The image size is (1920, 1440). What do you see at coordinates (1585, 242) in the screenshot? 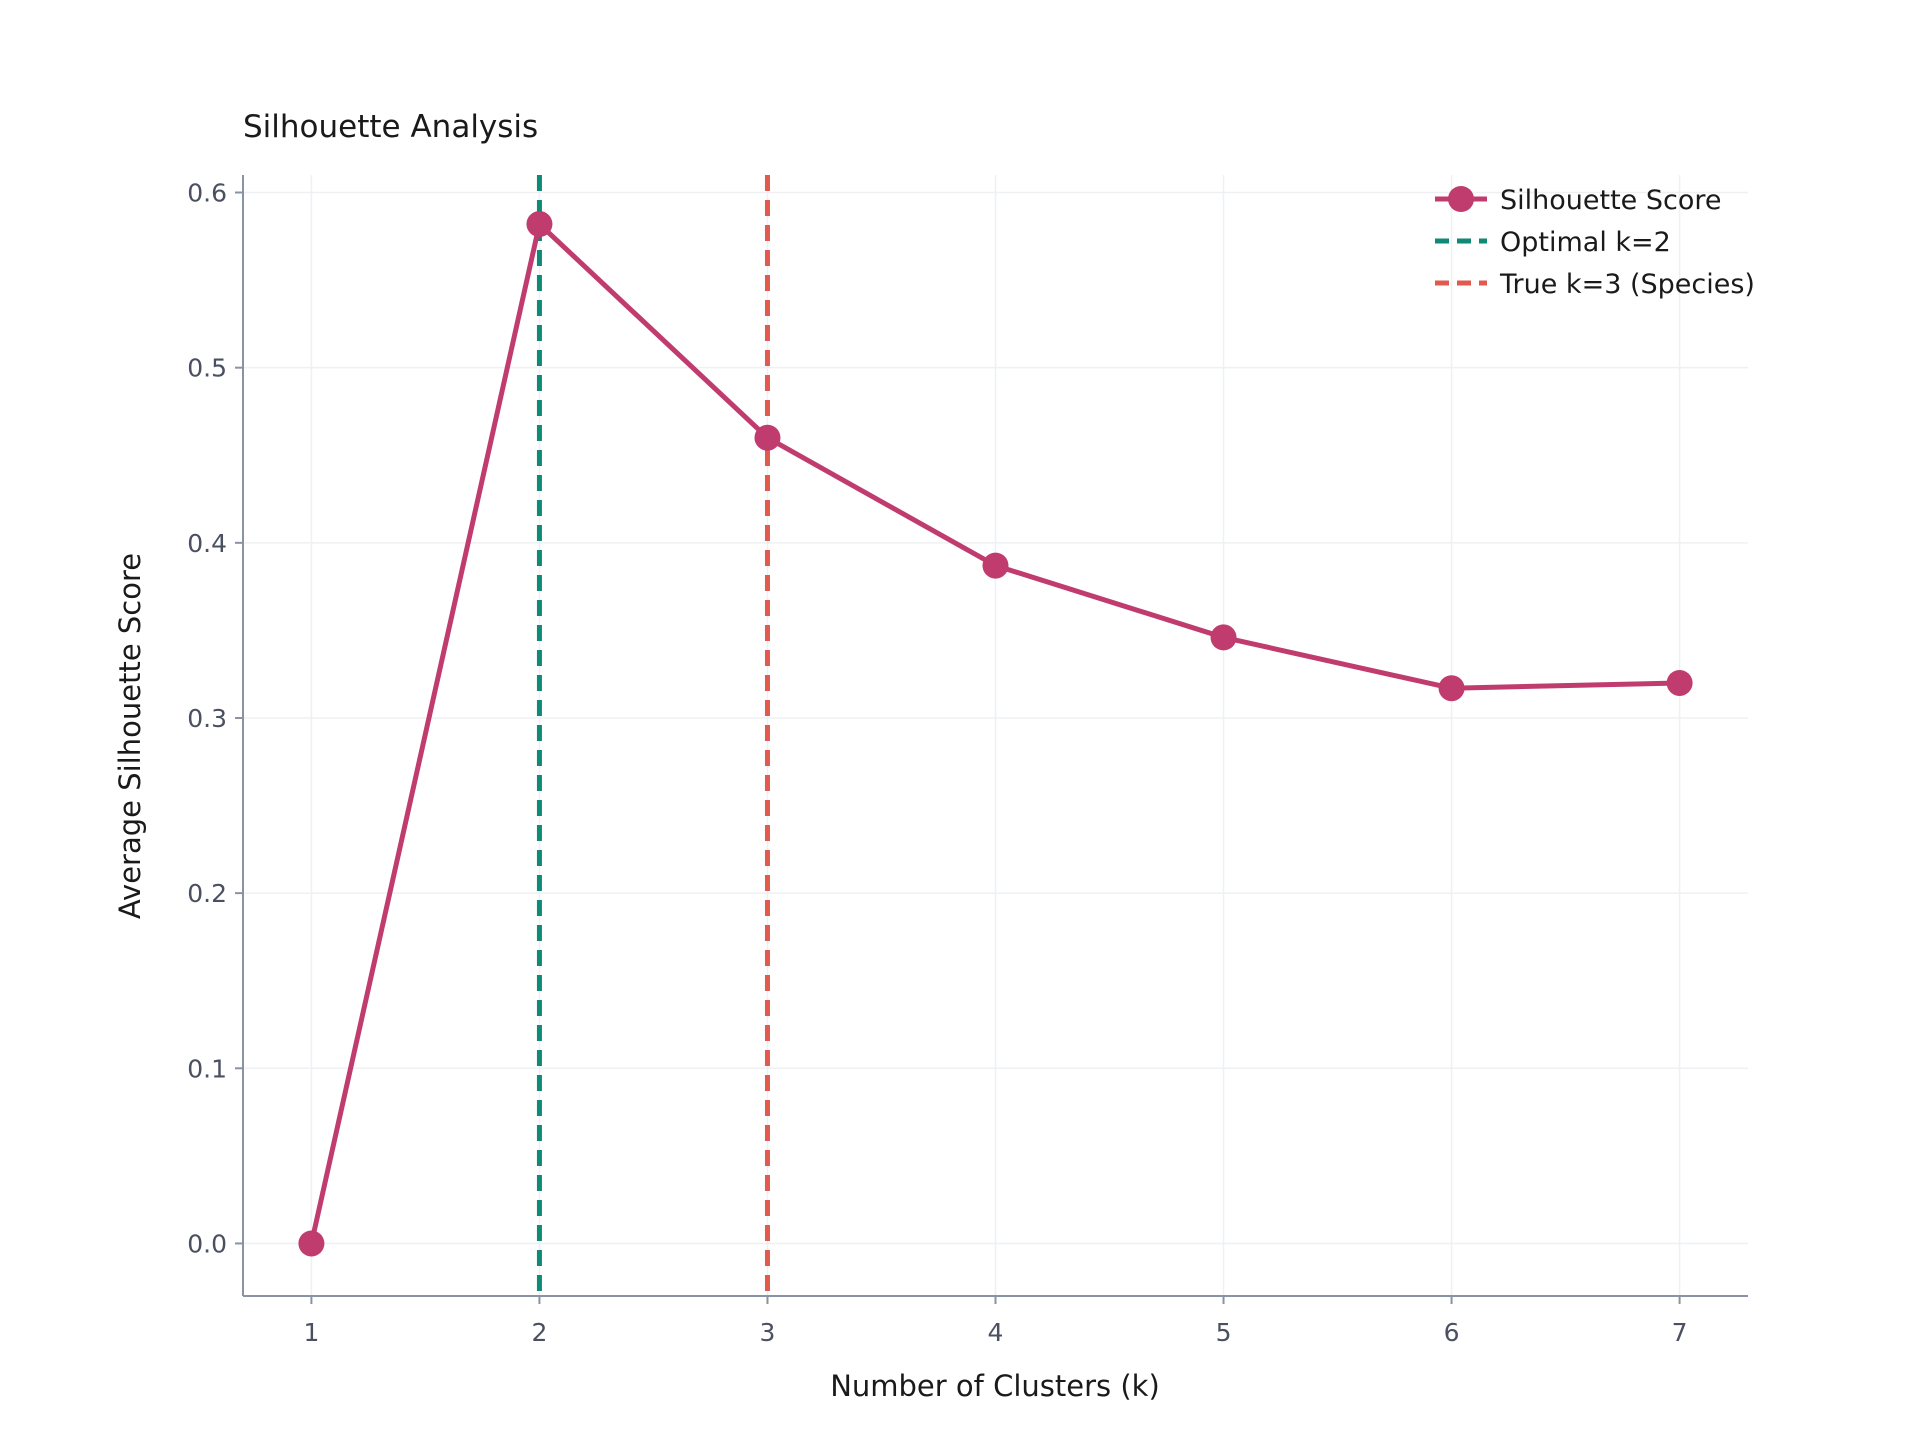
I see `legend-label-optimal-k: Optimal k=2` at bounding box center [1585, 242].